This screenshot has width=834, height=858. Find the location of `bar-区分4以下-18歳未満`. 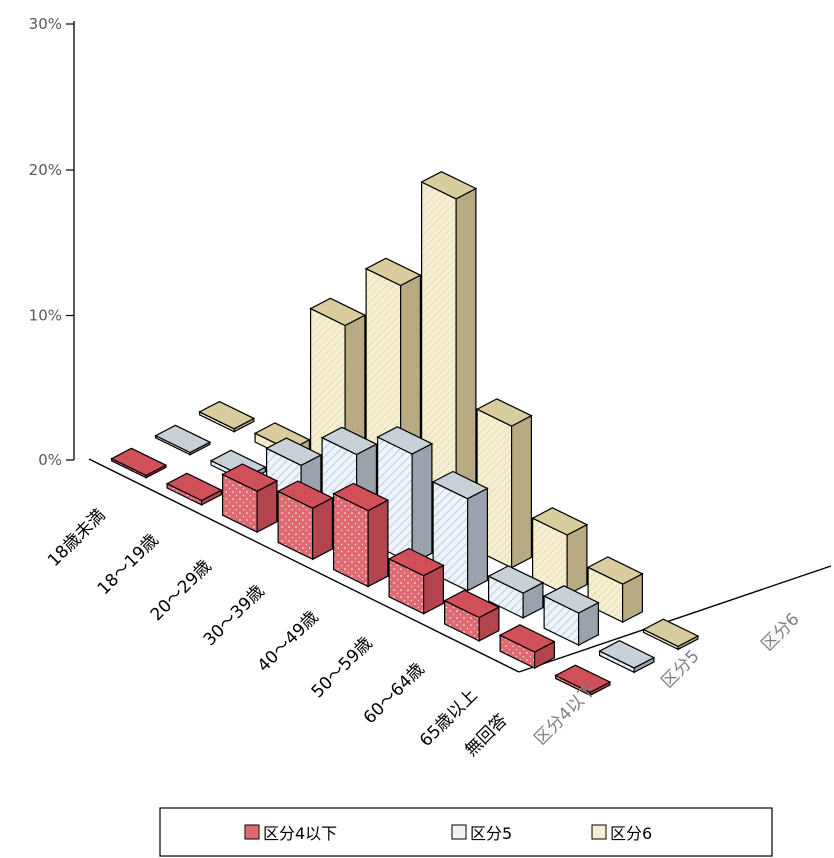

bar-区分4以下-18歳未満 is located at coordinates (139, 463).